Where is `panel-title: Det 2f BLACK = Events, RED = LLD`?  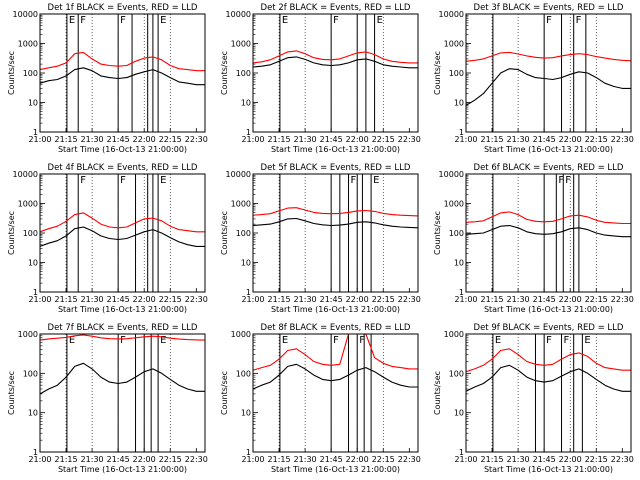 panel-title: Det 2f BLACK = Events, RED = LLD is located at coordinates (336, 8).